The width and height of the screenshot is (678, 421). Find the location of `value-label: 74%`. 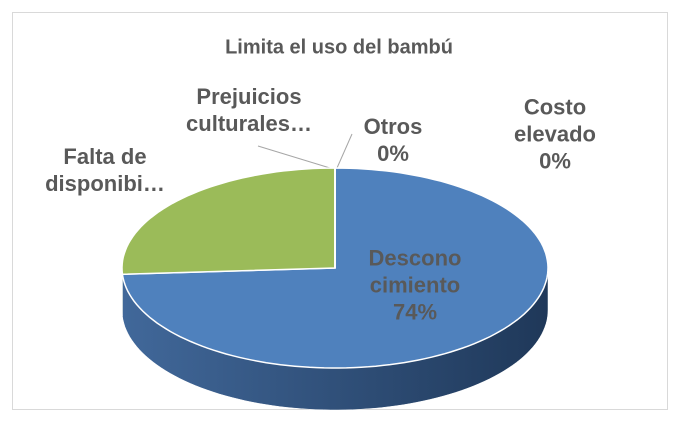

value-label: 74% is located at coordinates (415, 312).